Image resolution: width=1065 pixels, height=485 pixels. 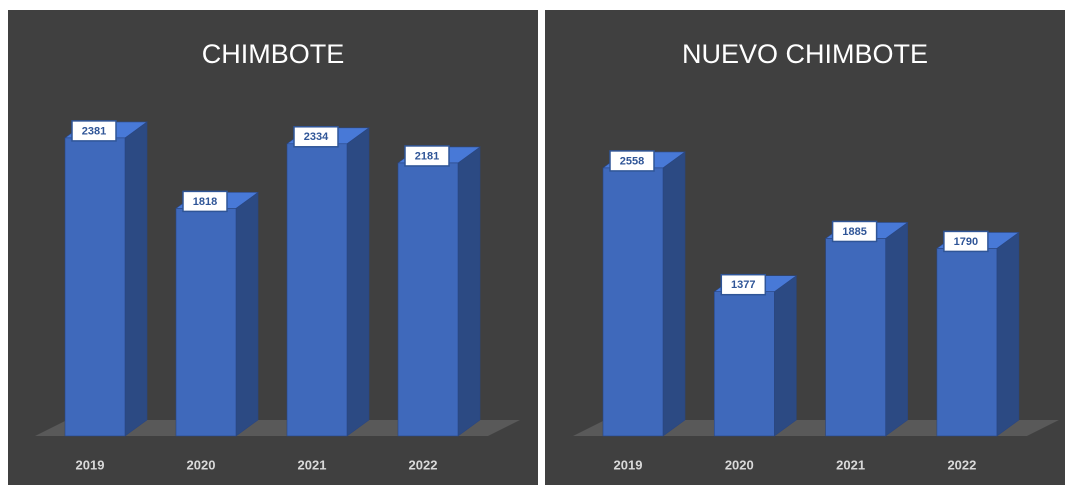 I want to click on data-label: 1790, so click(x=966, y=242).